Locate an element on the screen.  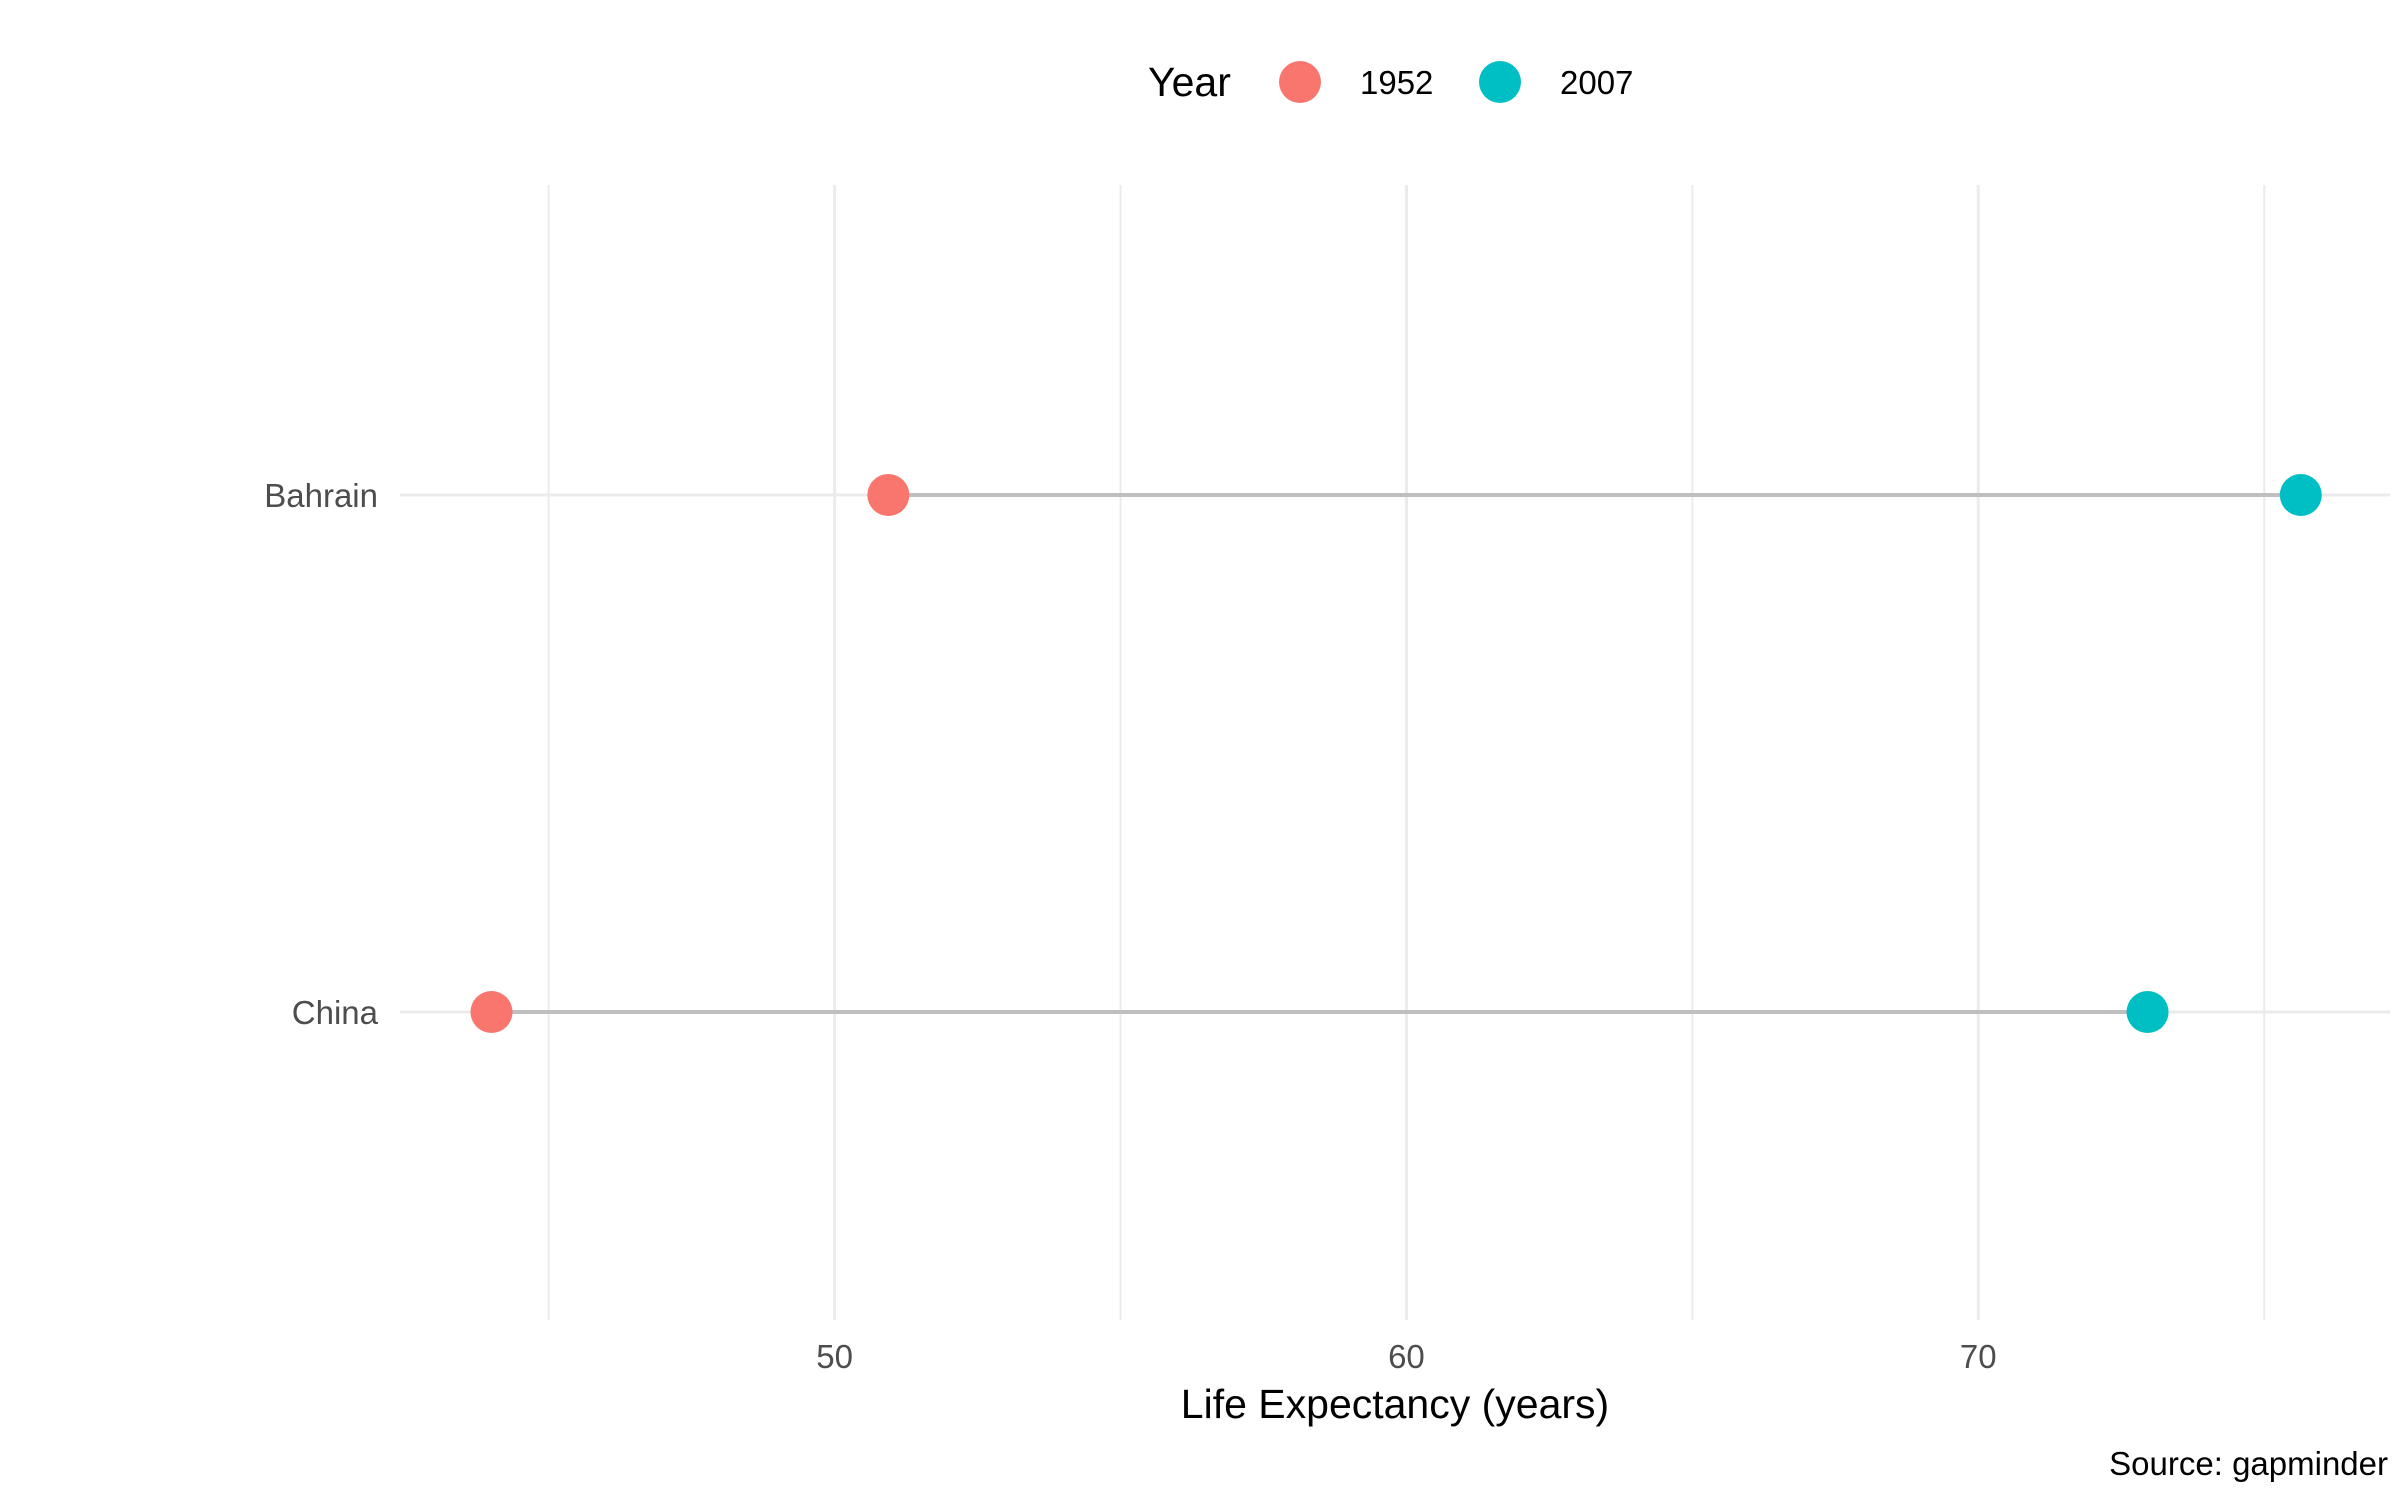
y-label-china: China is located at coordinates (335, 1012).